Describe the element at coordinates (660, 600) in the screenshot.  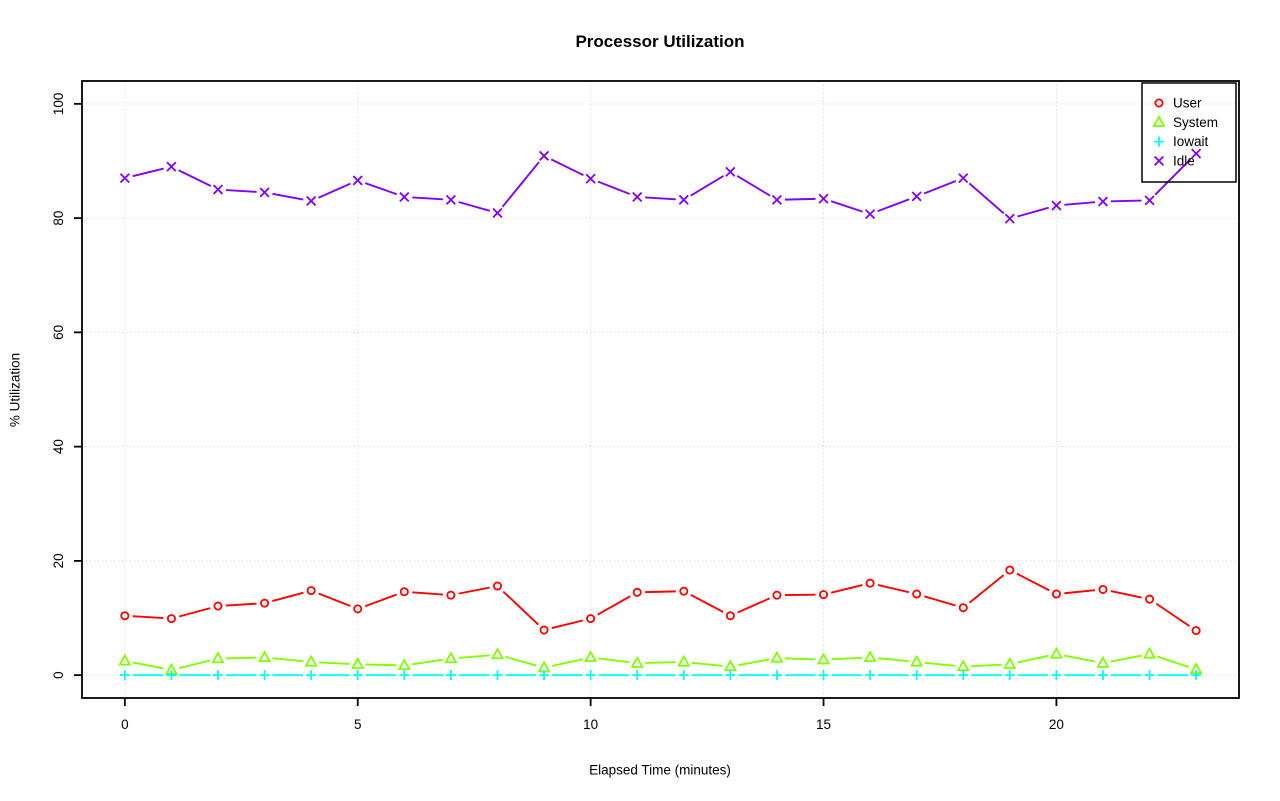
I see `series-user` at that location.